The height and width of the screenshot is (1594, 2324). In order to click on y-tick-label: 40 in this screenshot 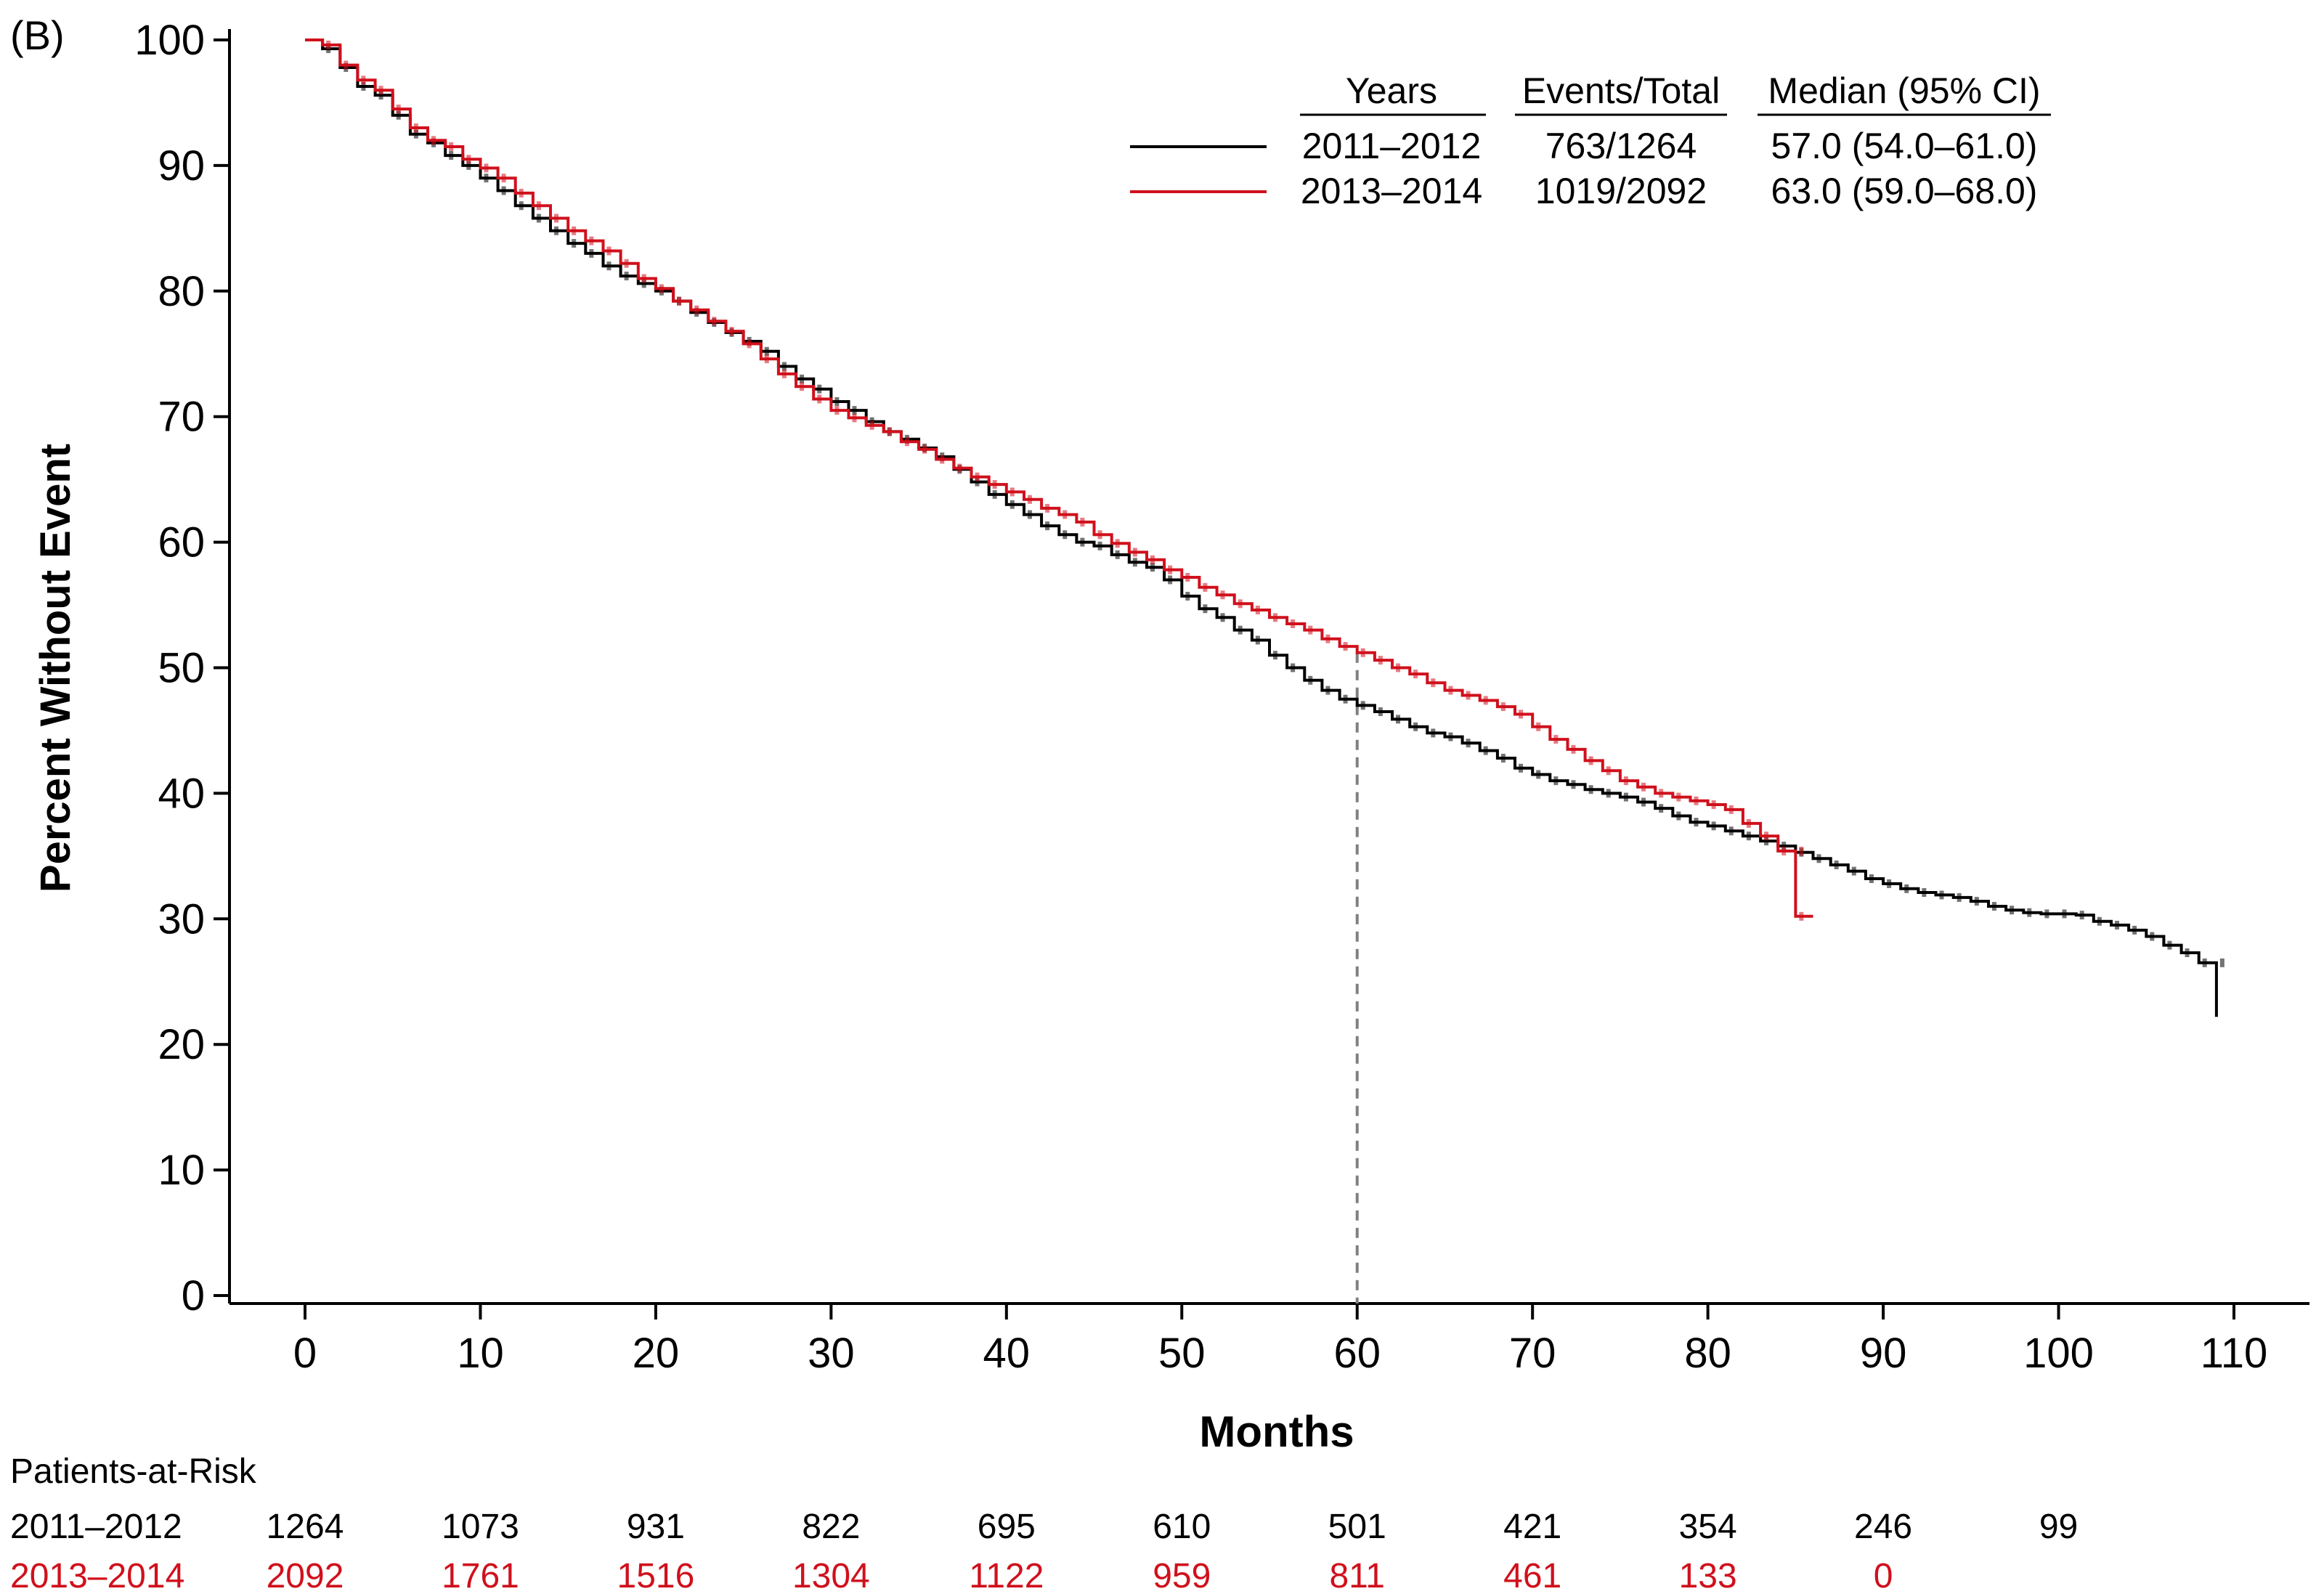, I will do `click(181, 793)`.